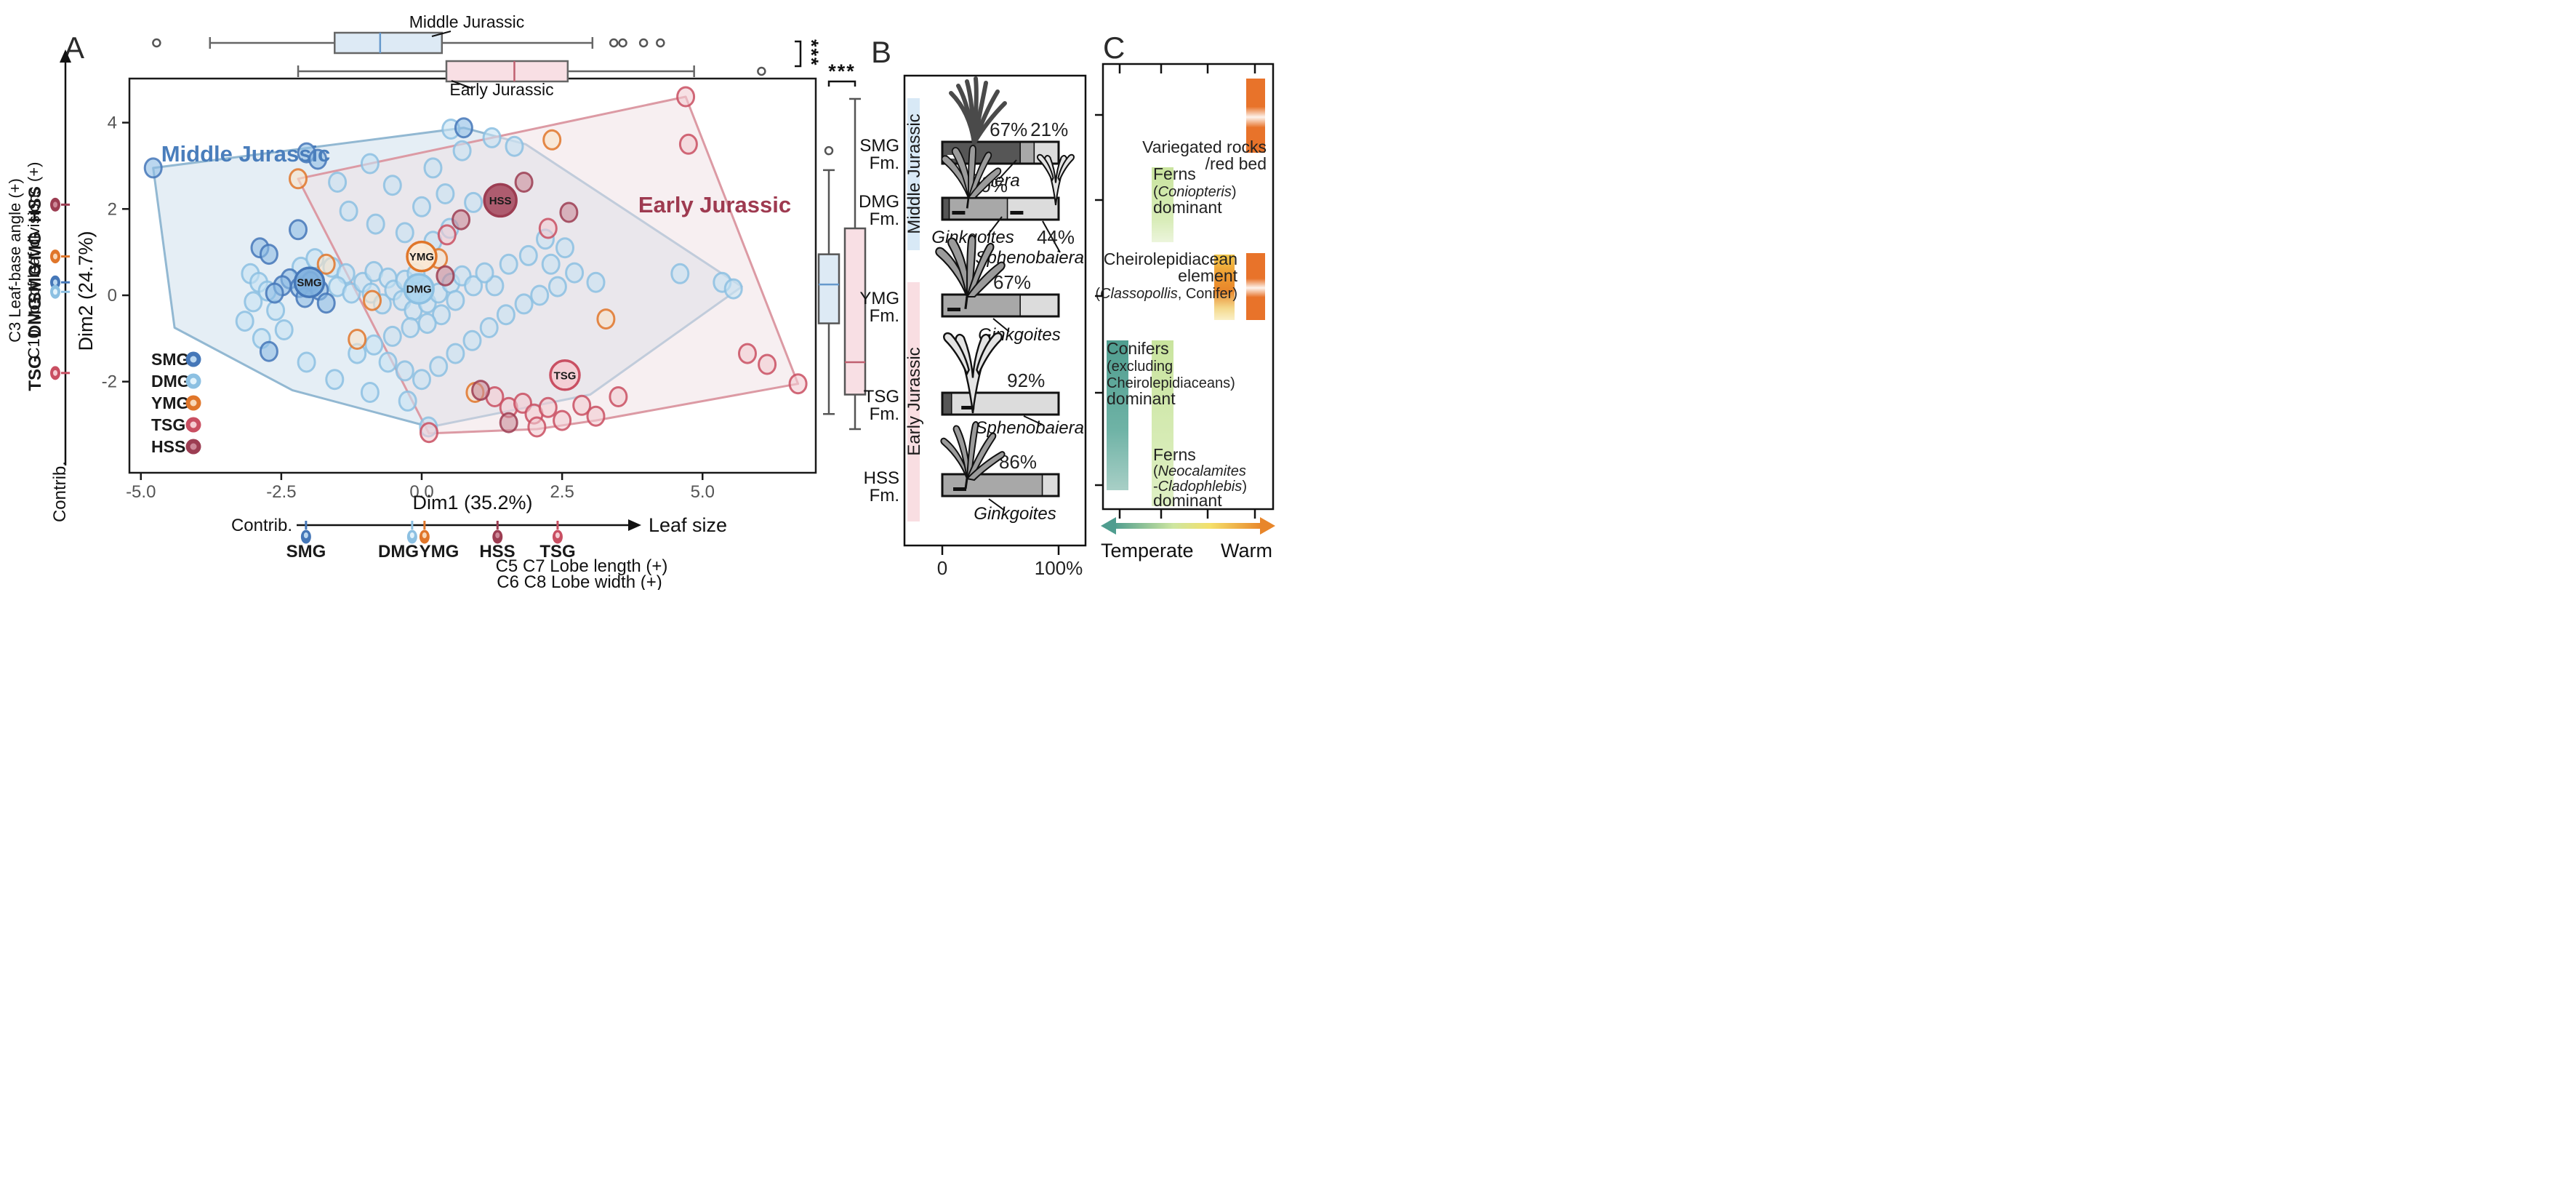 The width and height of the screenshot is (2576, 1179). I want to click on top-box-middle-outlier, so click(156, 43).